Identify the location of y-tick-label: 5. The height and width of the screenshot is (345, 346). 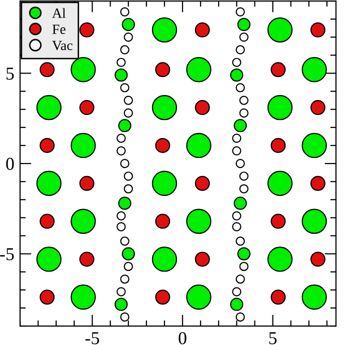
(10, 74).